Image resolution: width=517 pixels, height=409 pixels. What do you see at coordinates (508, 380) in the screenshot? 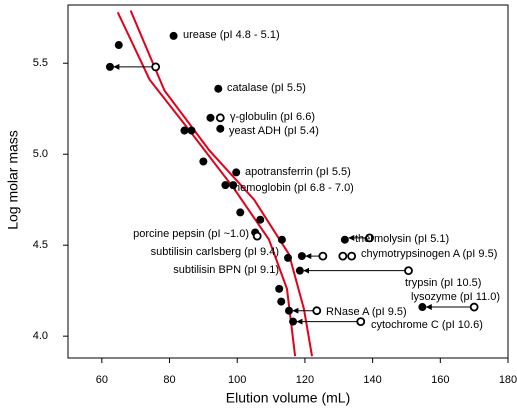
I see `x-tick-label: 180` at bounding box center [508, 380].